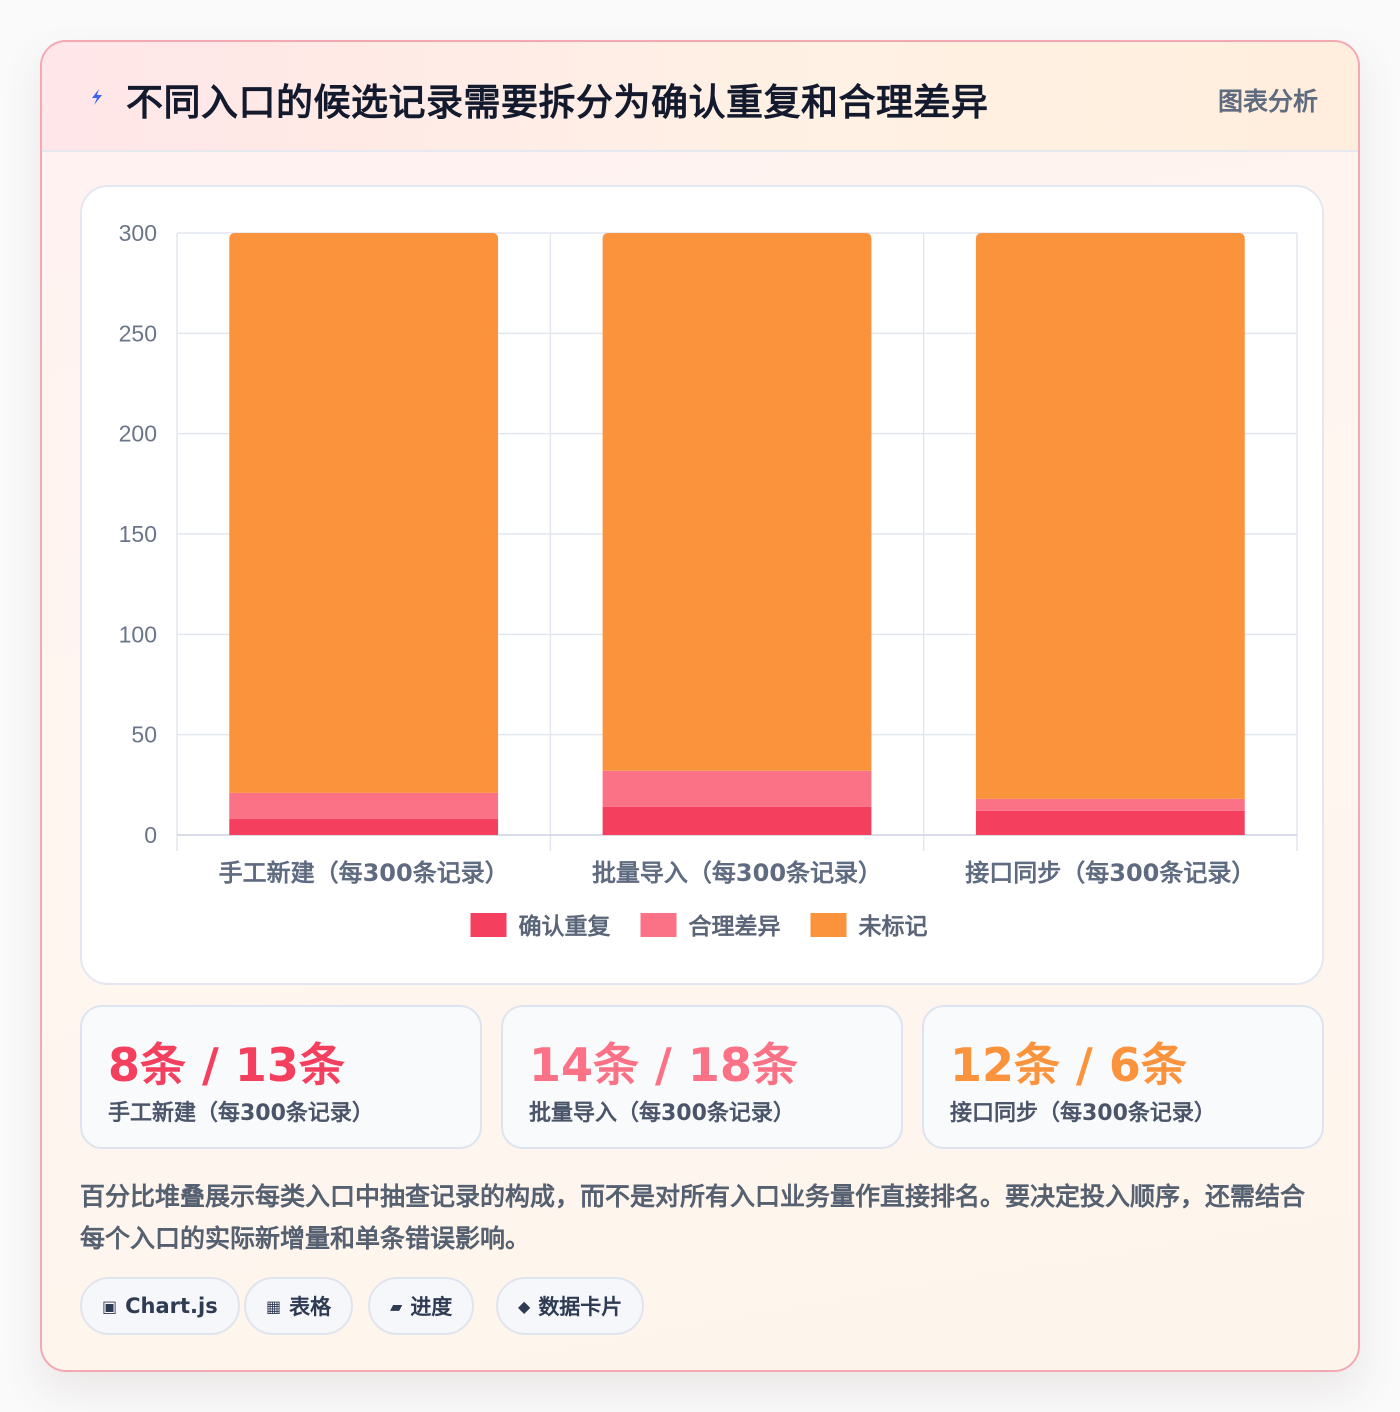 The height and width of the screenshot is (1412, 1400). Describe the element at coordinates (171, 1306) in the screenshot. I see `chip-label: Chart.js` at that location.